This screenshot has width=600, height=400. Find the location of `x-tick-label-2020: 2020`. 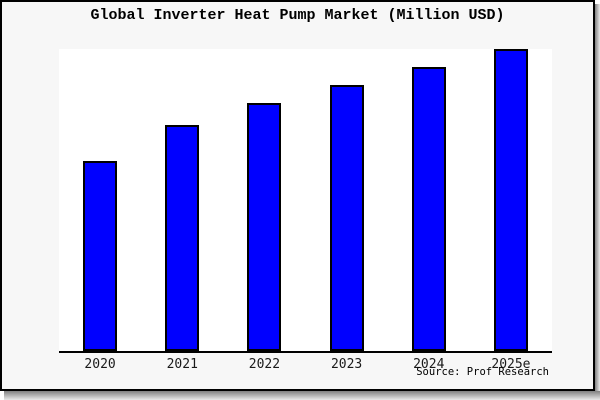

x-tick-label-2020: 2020 is located at coordinates (100, 364).